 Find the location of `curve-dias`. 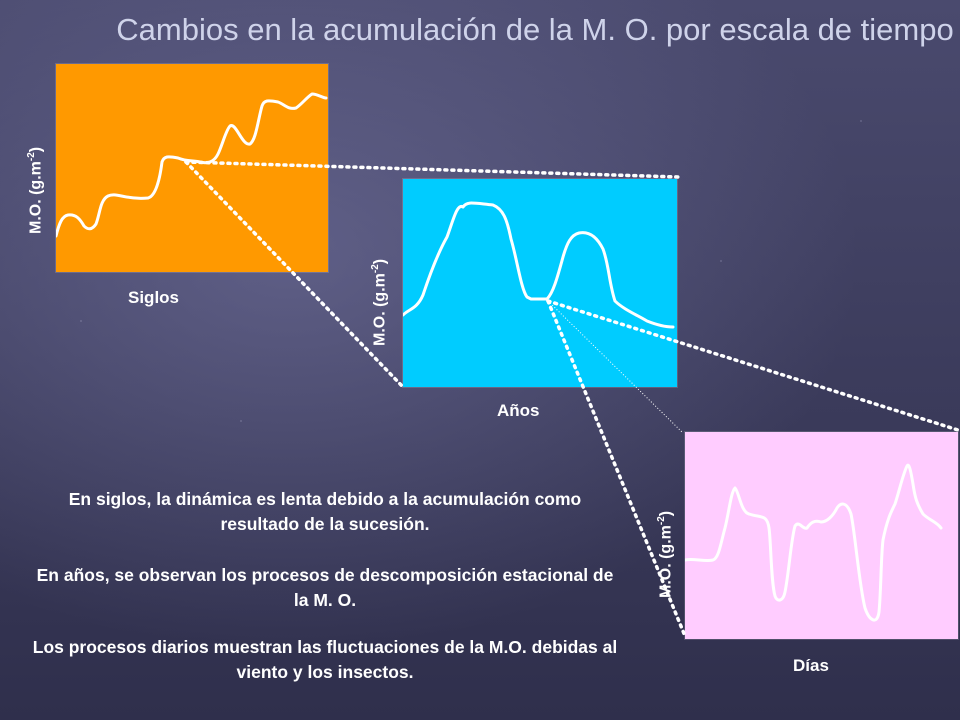

curve-dias is located at coordinates (814, 542).